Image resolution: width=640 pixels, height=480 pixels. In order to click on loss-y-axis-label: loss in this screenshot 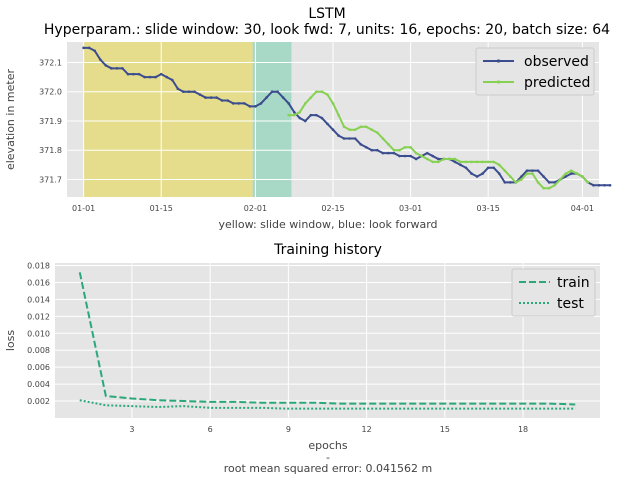, I will do `click(10, 341)`.